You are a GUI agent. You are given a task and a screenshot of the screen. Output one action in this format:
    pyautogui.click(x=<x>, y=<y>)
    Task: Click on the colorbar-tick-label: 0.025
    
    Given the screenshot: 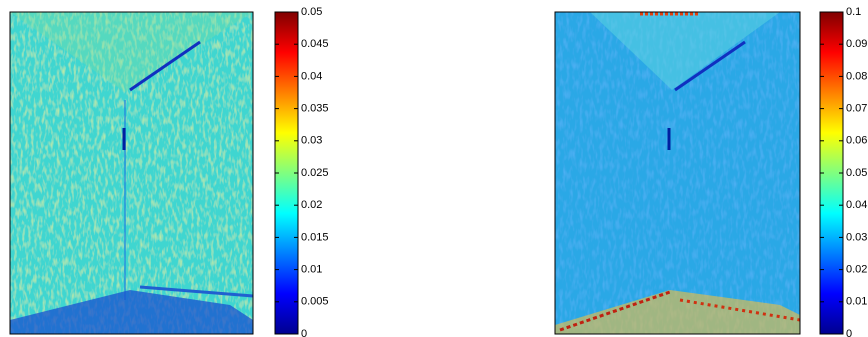 What is the action you would take?
    pyautogui.click(x=315, y=173)
    